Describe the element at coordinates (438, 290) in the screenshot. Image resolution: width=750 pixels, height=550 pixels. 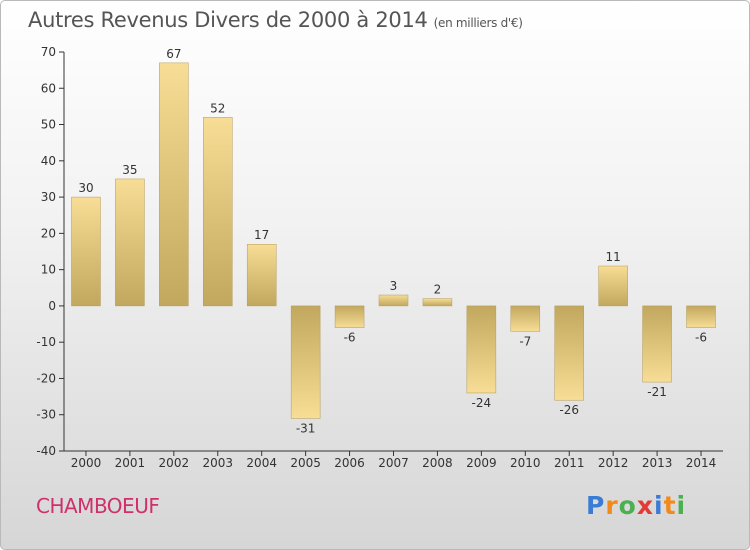
I see `bar-value-label: 2` at that location.